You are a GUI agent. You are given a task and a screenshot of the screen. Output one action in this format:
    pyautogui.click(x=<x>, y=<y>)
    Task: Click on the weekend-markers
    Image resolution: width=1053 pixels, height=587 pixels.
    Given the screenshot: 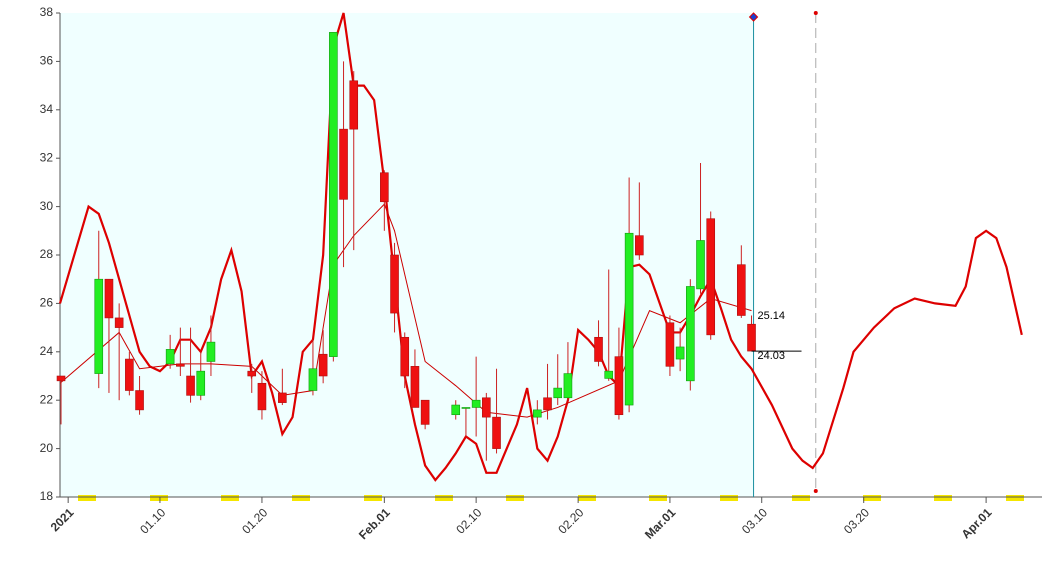 What is the action you would take?
    pyautogui.click(x=551, y=498)
    